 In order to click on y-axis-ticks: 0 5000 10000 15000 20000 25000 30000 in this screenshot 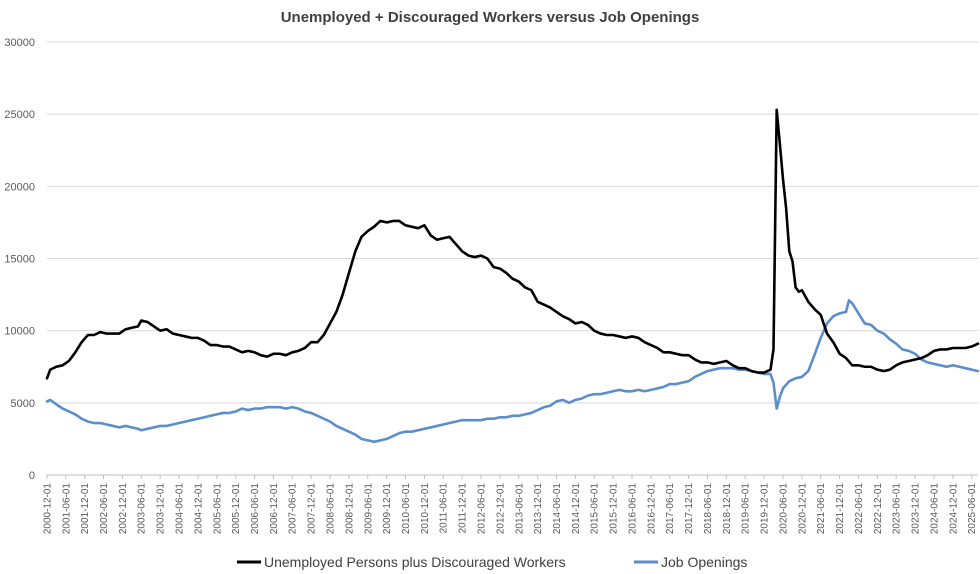, I will do `click(19, 259)`.